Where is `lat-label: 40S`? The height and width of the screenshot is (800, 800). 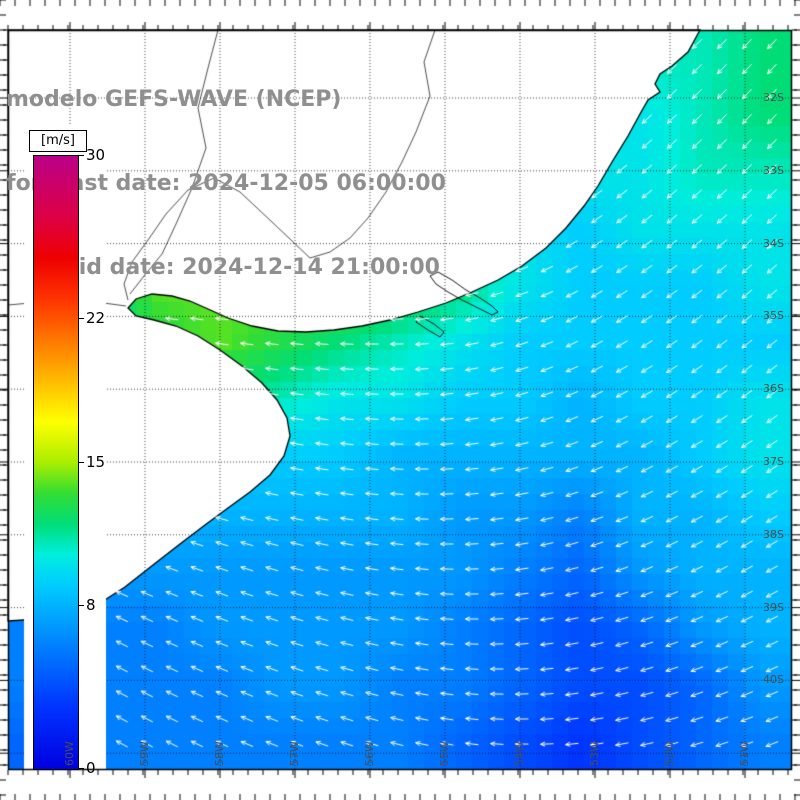
lat-label: 40S is located at coordinates (773, 680).